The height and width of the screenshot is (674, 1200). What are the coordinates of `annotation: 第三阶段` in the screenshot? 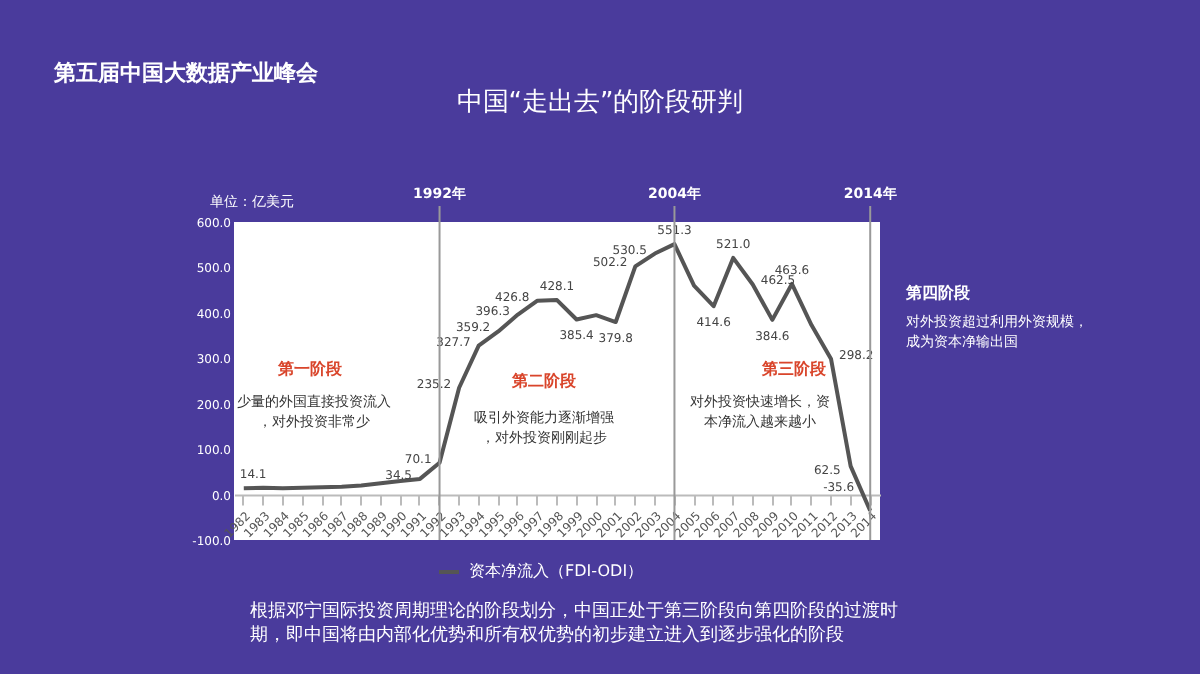 It's located at (794, 369).